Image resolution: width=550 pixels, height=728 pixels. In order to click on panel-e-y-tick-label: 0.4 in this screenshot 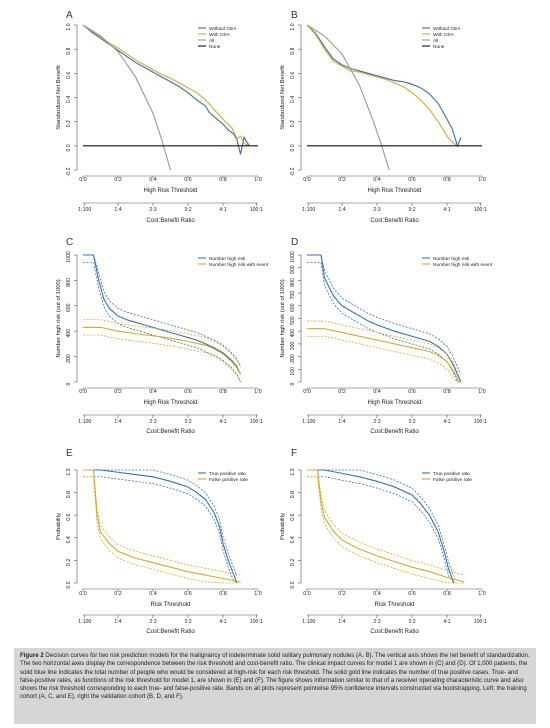, I will do `click(69, 539)`.